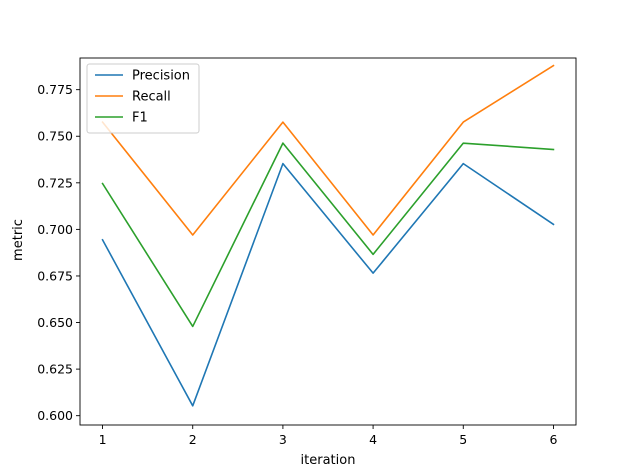 The height and width of the screenshot is (476, 640). Describe the element at coordinates (55, 229) in the screenshot. I see `y-tick-label: 0.700` at that location.